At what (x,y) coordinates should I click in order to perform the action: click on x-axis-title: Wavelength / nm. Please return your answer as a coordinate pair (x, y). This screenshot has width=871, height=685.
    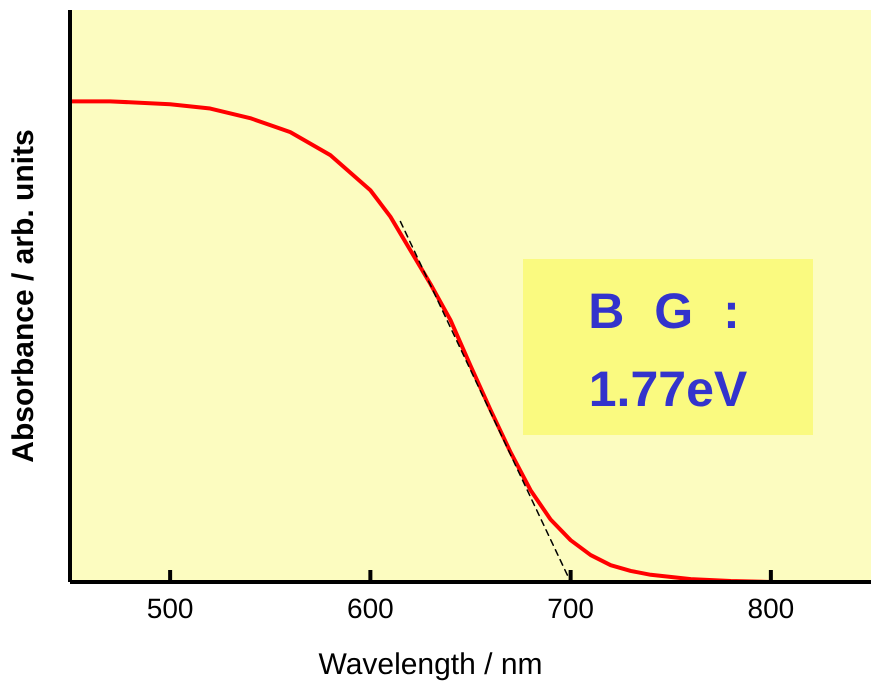
    Looking at the image, I should click on (430, 664).